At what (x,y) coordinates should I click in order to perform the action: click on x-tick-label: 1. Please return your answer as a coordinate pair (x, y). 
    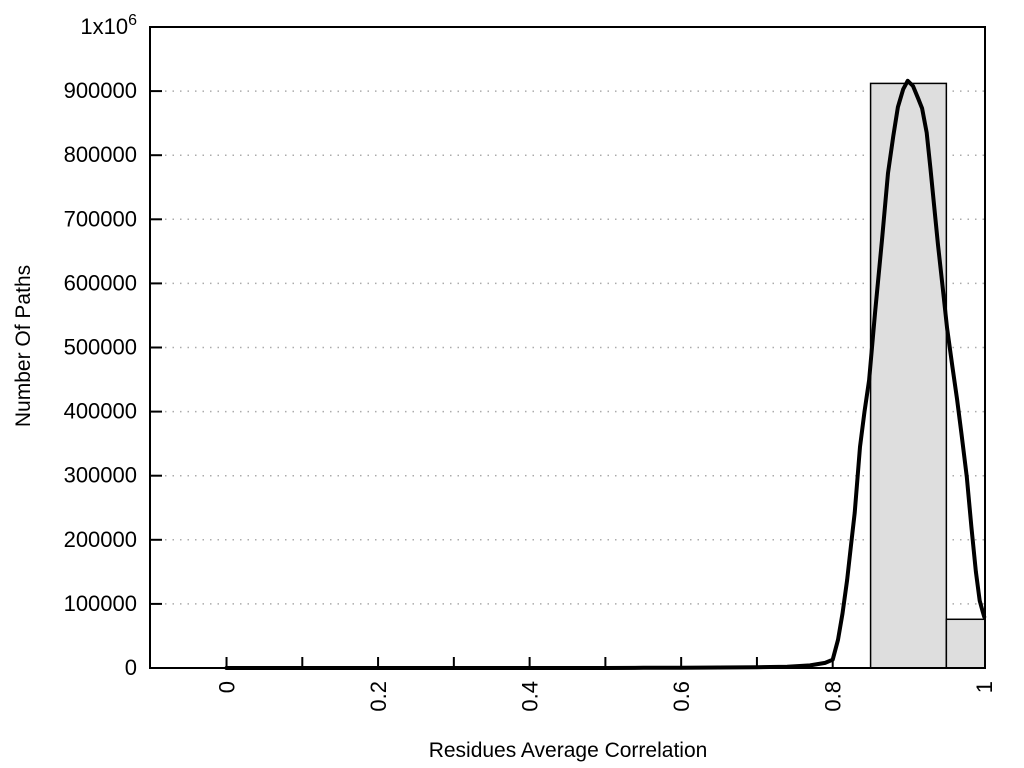
    Looking at the image, I should click on (984, 687).